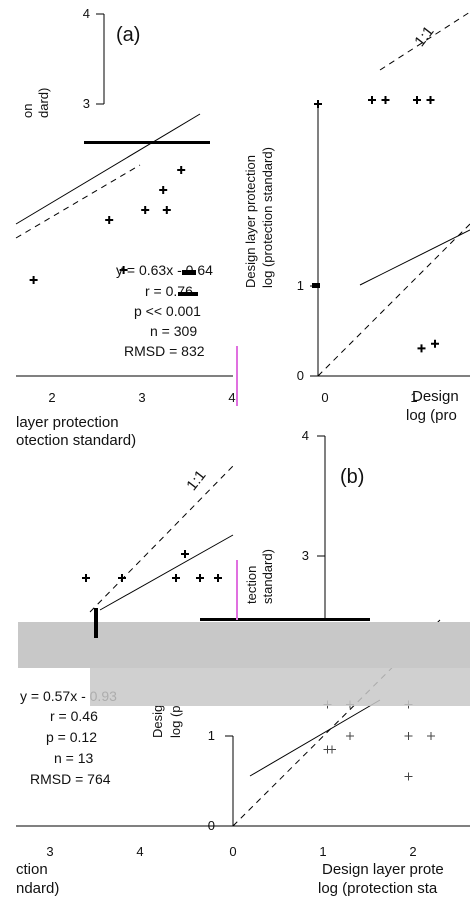 This screenshot has height=899, width=470. What do you see at coordinates (393, 300) in the screenshot?
I see `right-top-one-to-one-line` at bounding box center [393, 300].